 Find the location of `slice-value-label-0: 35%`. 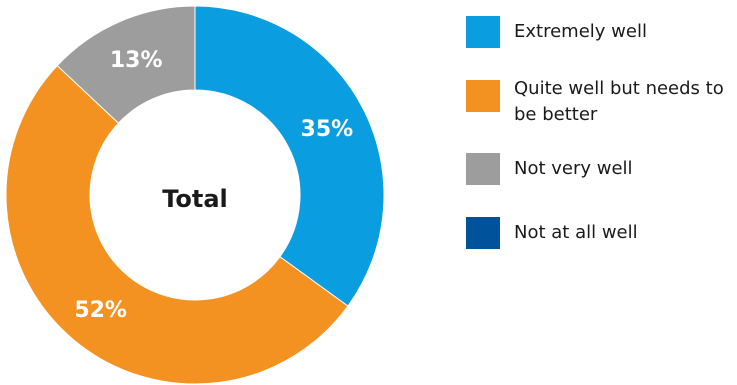

slice-value-label-0: 35% is located at coordinates (327, 129).